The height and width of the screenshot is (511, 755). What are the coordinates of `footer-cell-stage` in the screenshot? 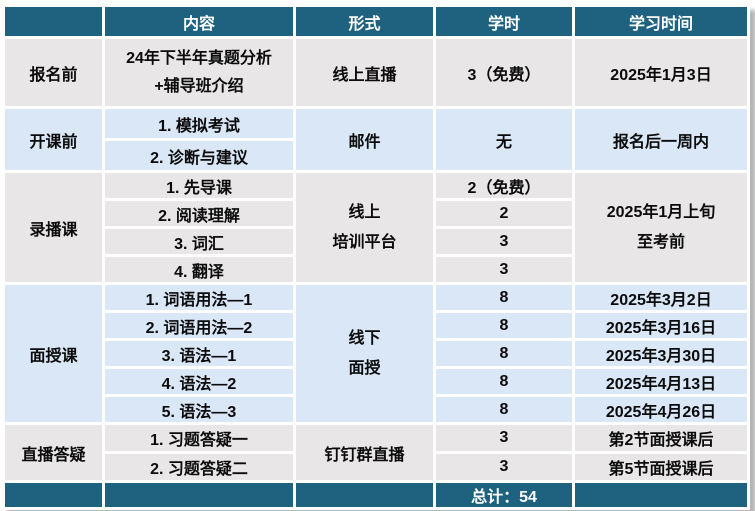 It's located at (53, 495).